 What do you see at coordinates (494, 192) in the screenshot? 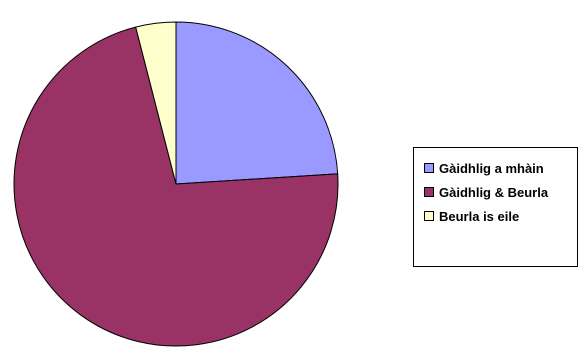
I see `legend-label-gaidhlig-beurla: Gàidhlig & Beurla` at bounding box center [494, 192].